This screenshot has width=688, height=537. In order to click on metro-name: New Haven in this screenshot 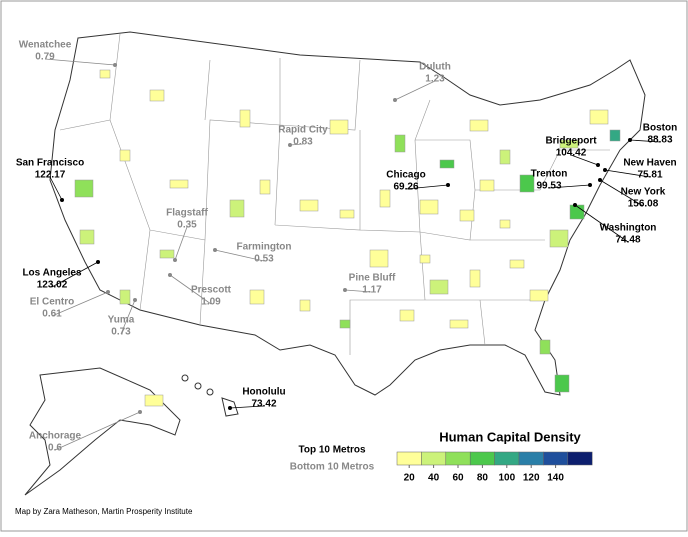, I will do `click(649, 163)`.